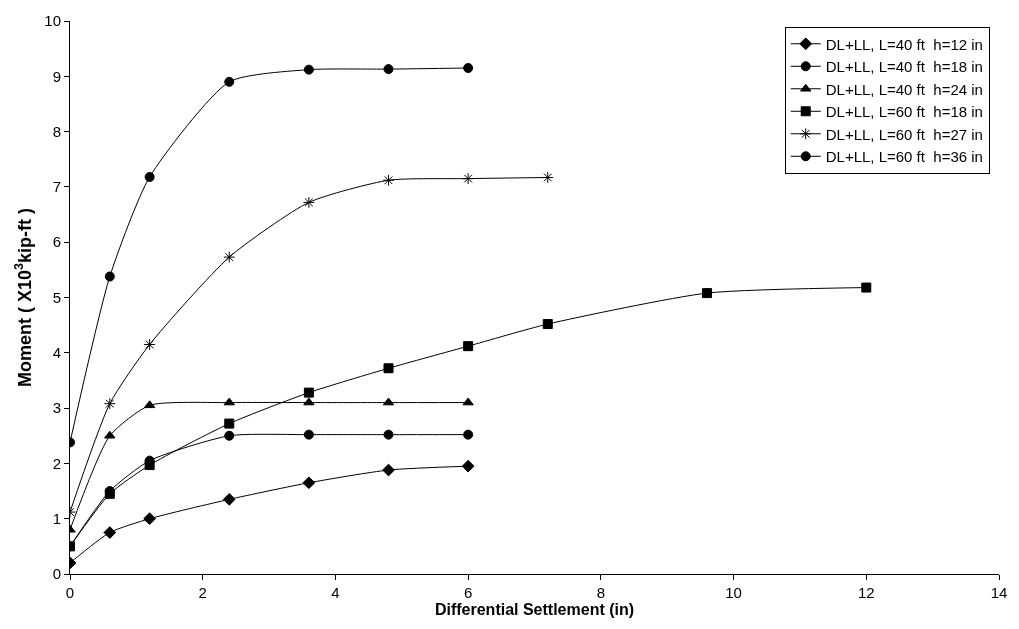 This screenshot has width=1019, height=629. What do you see at coordinates (56, 187) in the screenshot?
I see `y-tick-label: 7` at bounding box center [56, 187].